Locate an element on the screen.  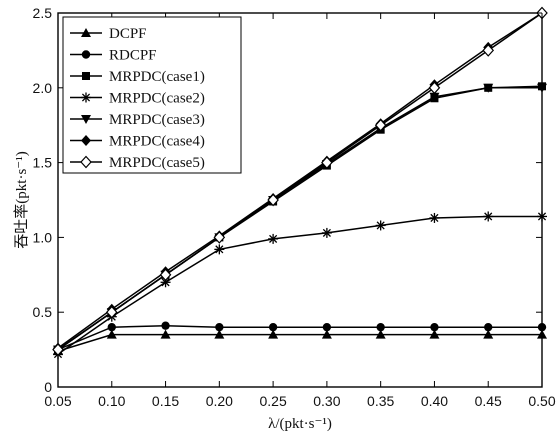
legend-entry: MRPDC(case2) is located at coordinates (137, 99).